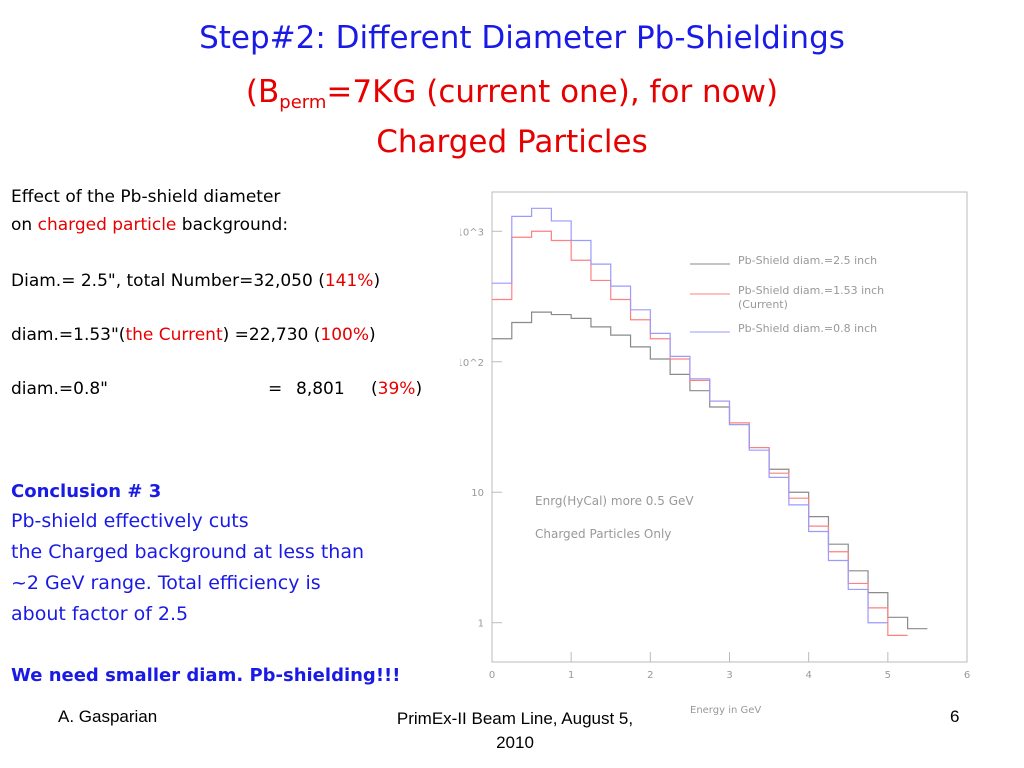  What do you see at coordinates (472, 363) in the screenshot?
I see `y-tick-label: 10^2` at bounding box center [472, 363].